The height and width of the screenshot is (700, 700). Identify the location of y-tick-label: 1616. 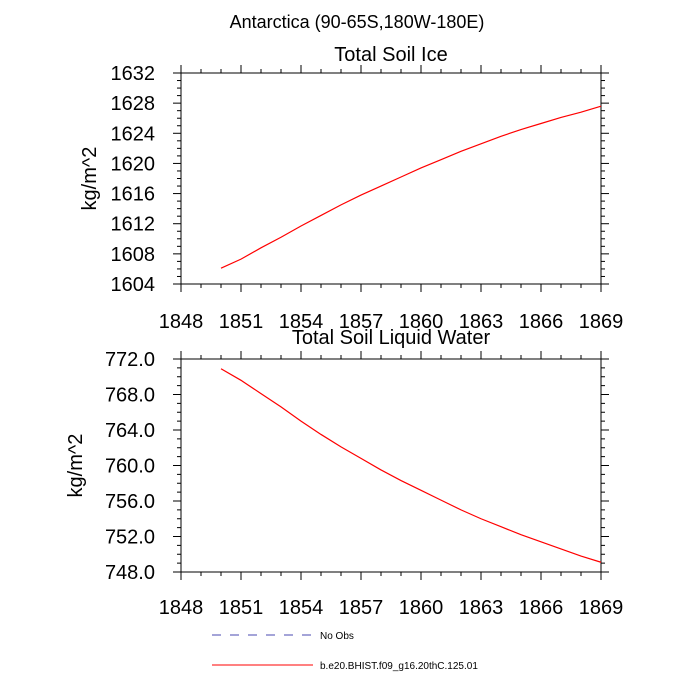
(133, 195).